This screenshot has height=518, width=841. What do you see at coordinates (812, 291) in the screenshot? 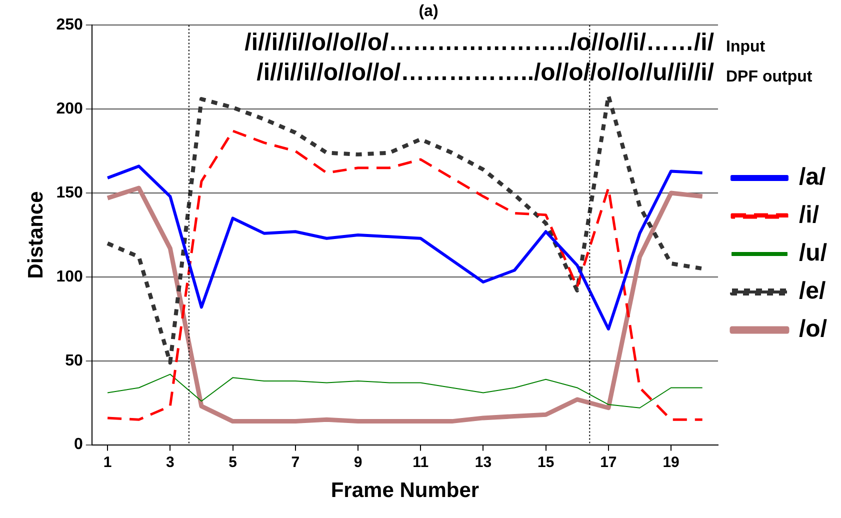
I see `legend-label: /e/` at bounding box center [812, 291].